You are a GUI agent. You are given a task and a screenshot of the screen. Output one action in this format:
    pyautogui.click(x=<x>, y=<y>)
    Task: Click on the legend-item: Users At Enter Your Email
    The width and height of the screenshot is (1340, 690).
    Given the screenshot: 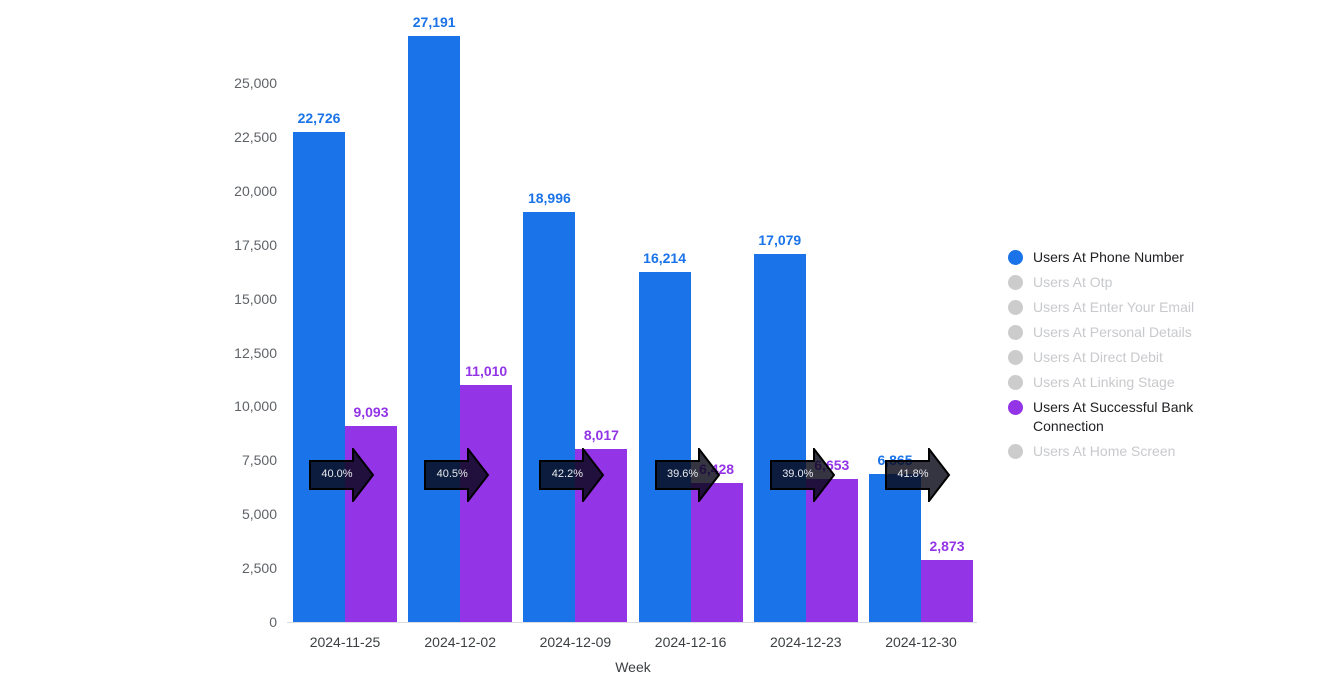 What is the action you would take?
    pyautogui.click(x=1126, y=307)
    